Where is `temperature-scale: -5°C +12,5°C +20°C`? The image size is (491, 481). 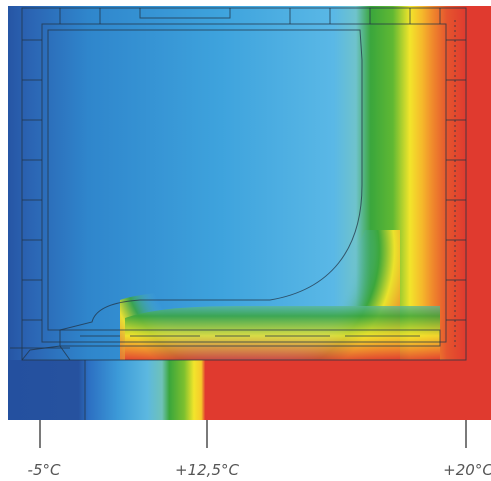 temperature-scale: -5°C +12,5°C +20°C is located at coordinates (259, 449).